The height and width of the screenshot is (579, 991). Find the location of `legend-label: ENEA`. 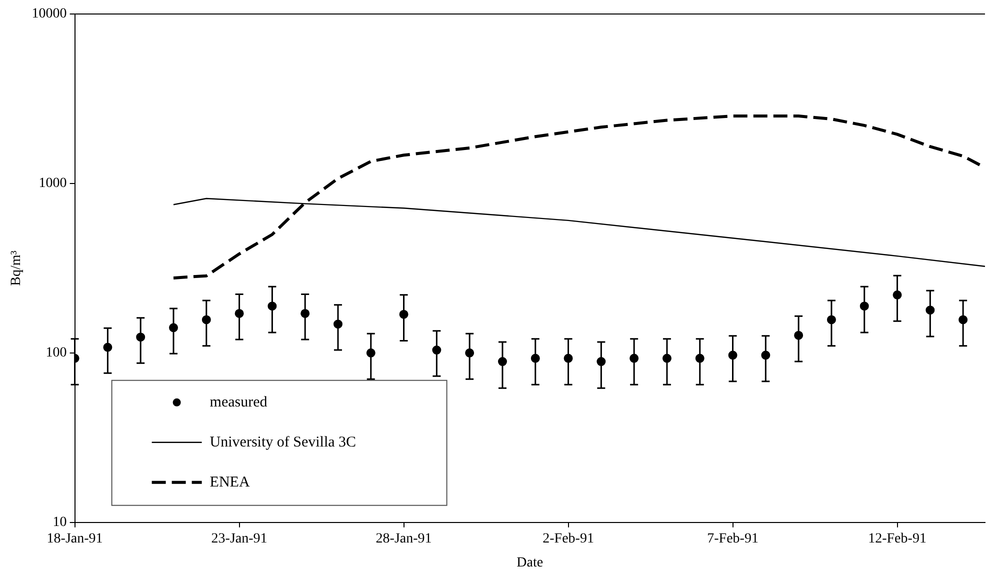

legend-label: ENEA is located at coordinates (230, 482).